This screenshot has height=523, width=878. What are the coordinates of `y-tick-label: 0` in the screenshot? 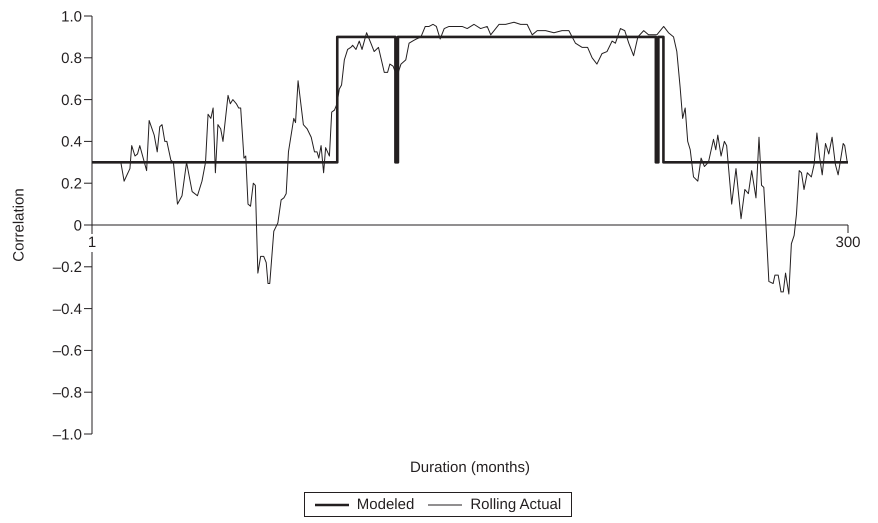 It's located at (78, 225).